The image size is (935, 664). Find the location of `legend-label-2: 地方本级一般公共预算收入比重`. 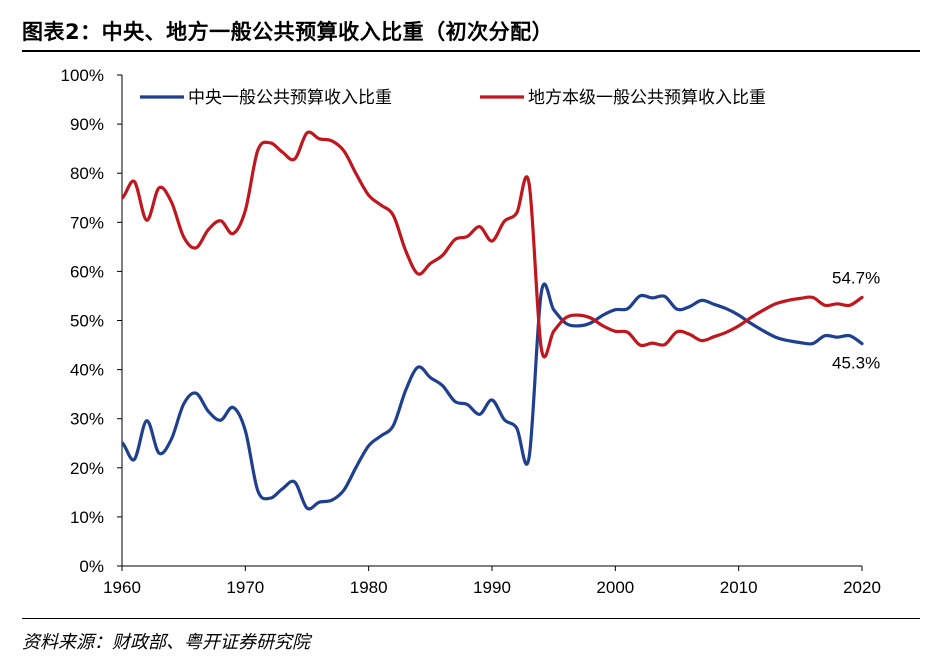

legend-label-2: 地方本级一般公共预算收入比重 is located at coordinates (647, 98).